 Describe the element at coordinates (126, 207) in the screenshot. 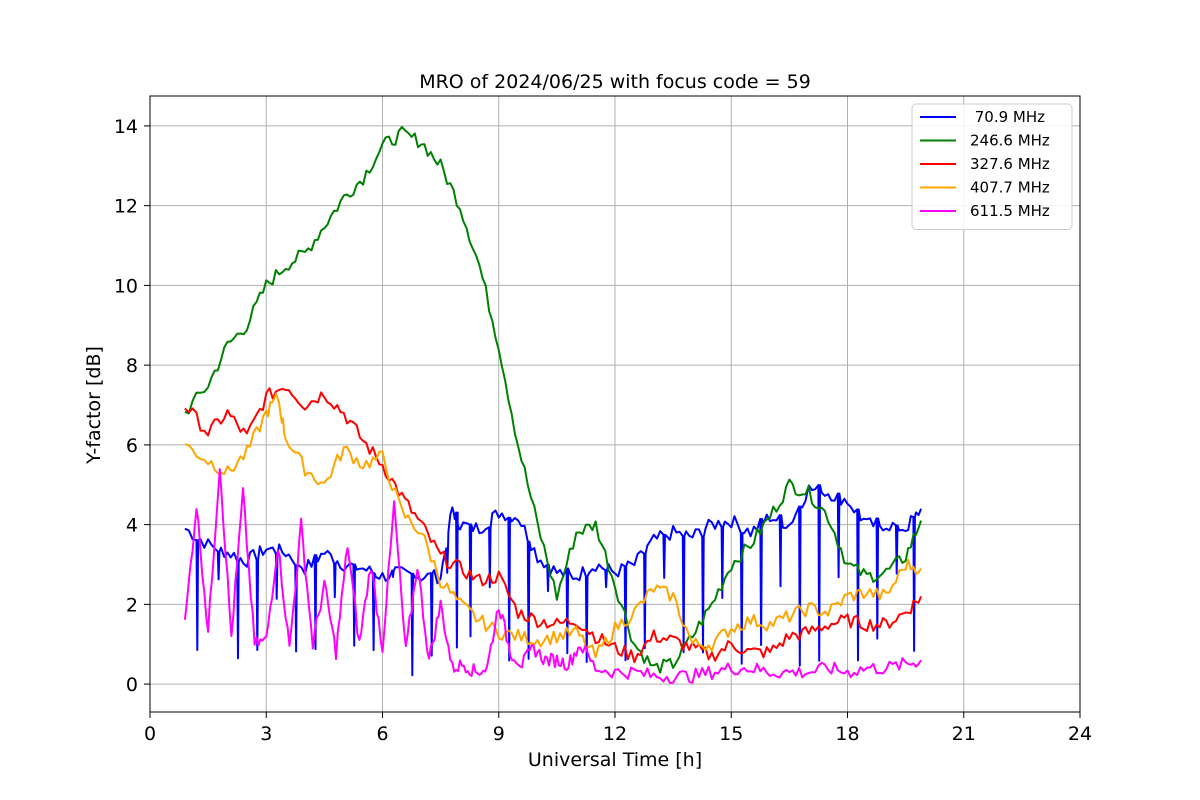

I see `y-tick-label: 12` at that location.